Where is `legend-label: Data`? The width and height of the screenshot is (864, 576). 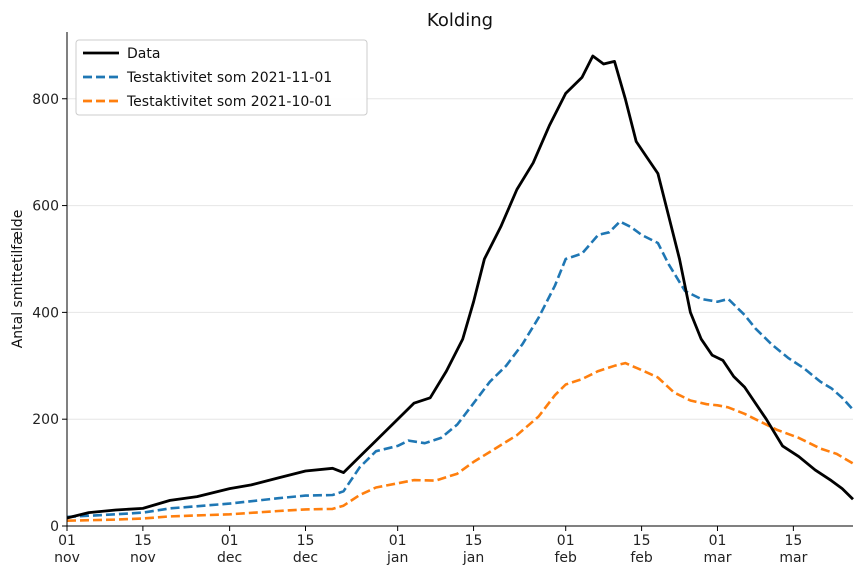 legend-label: Data is located at coordinates (143, 54).